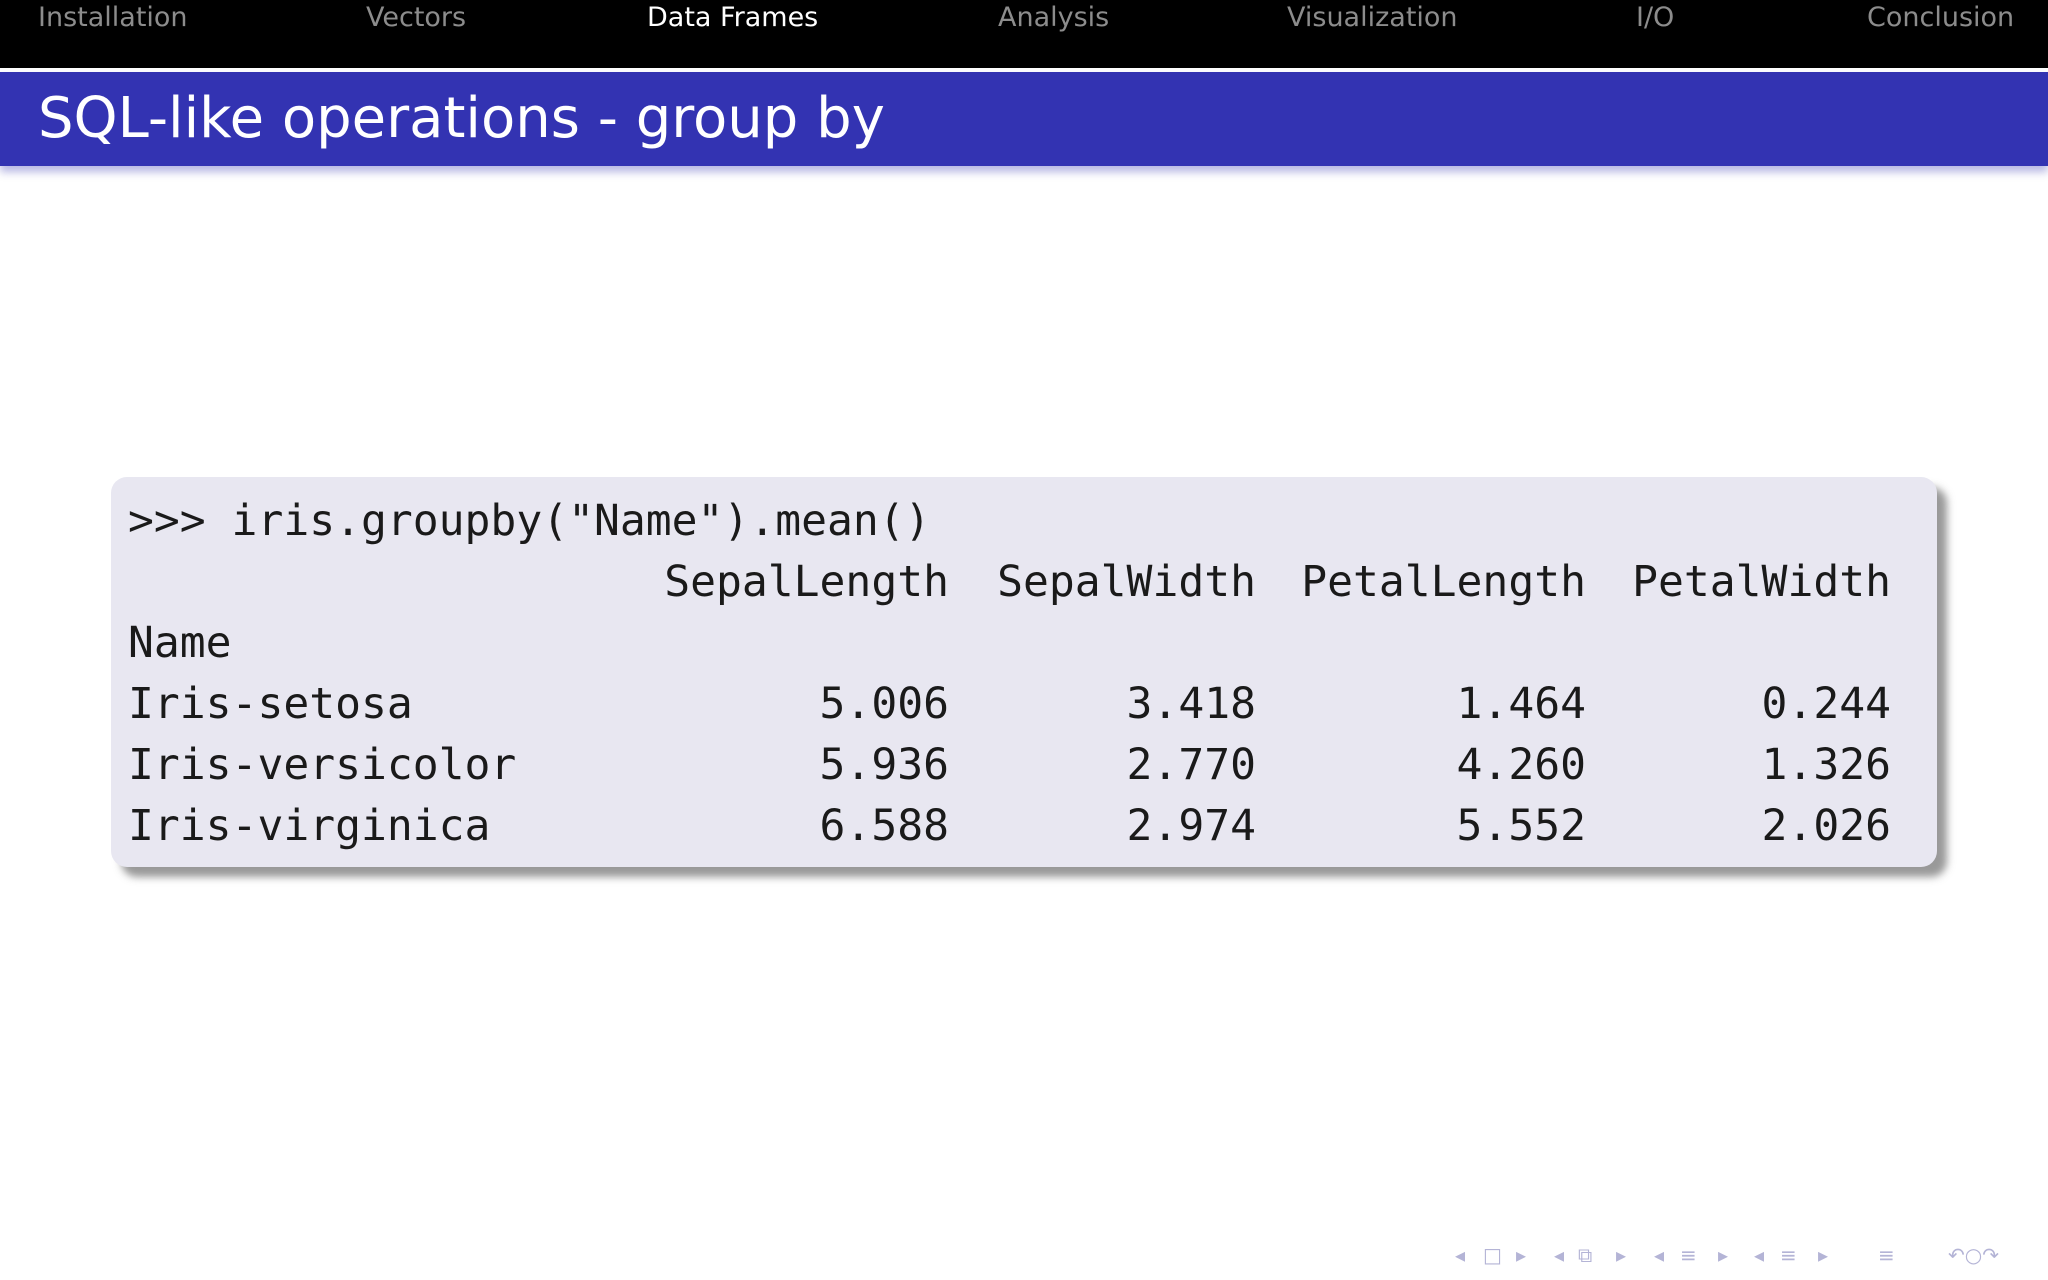  Describe the element at coordinates (1521, 704) in the screenshot. I see `table-cell: 1.464` at that location.